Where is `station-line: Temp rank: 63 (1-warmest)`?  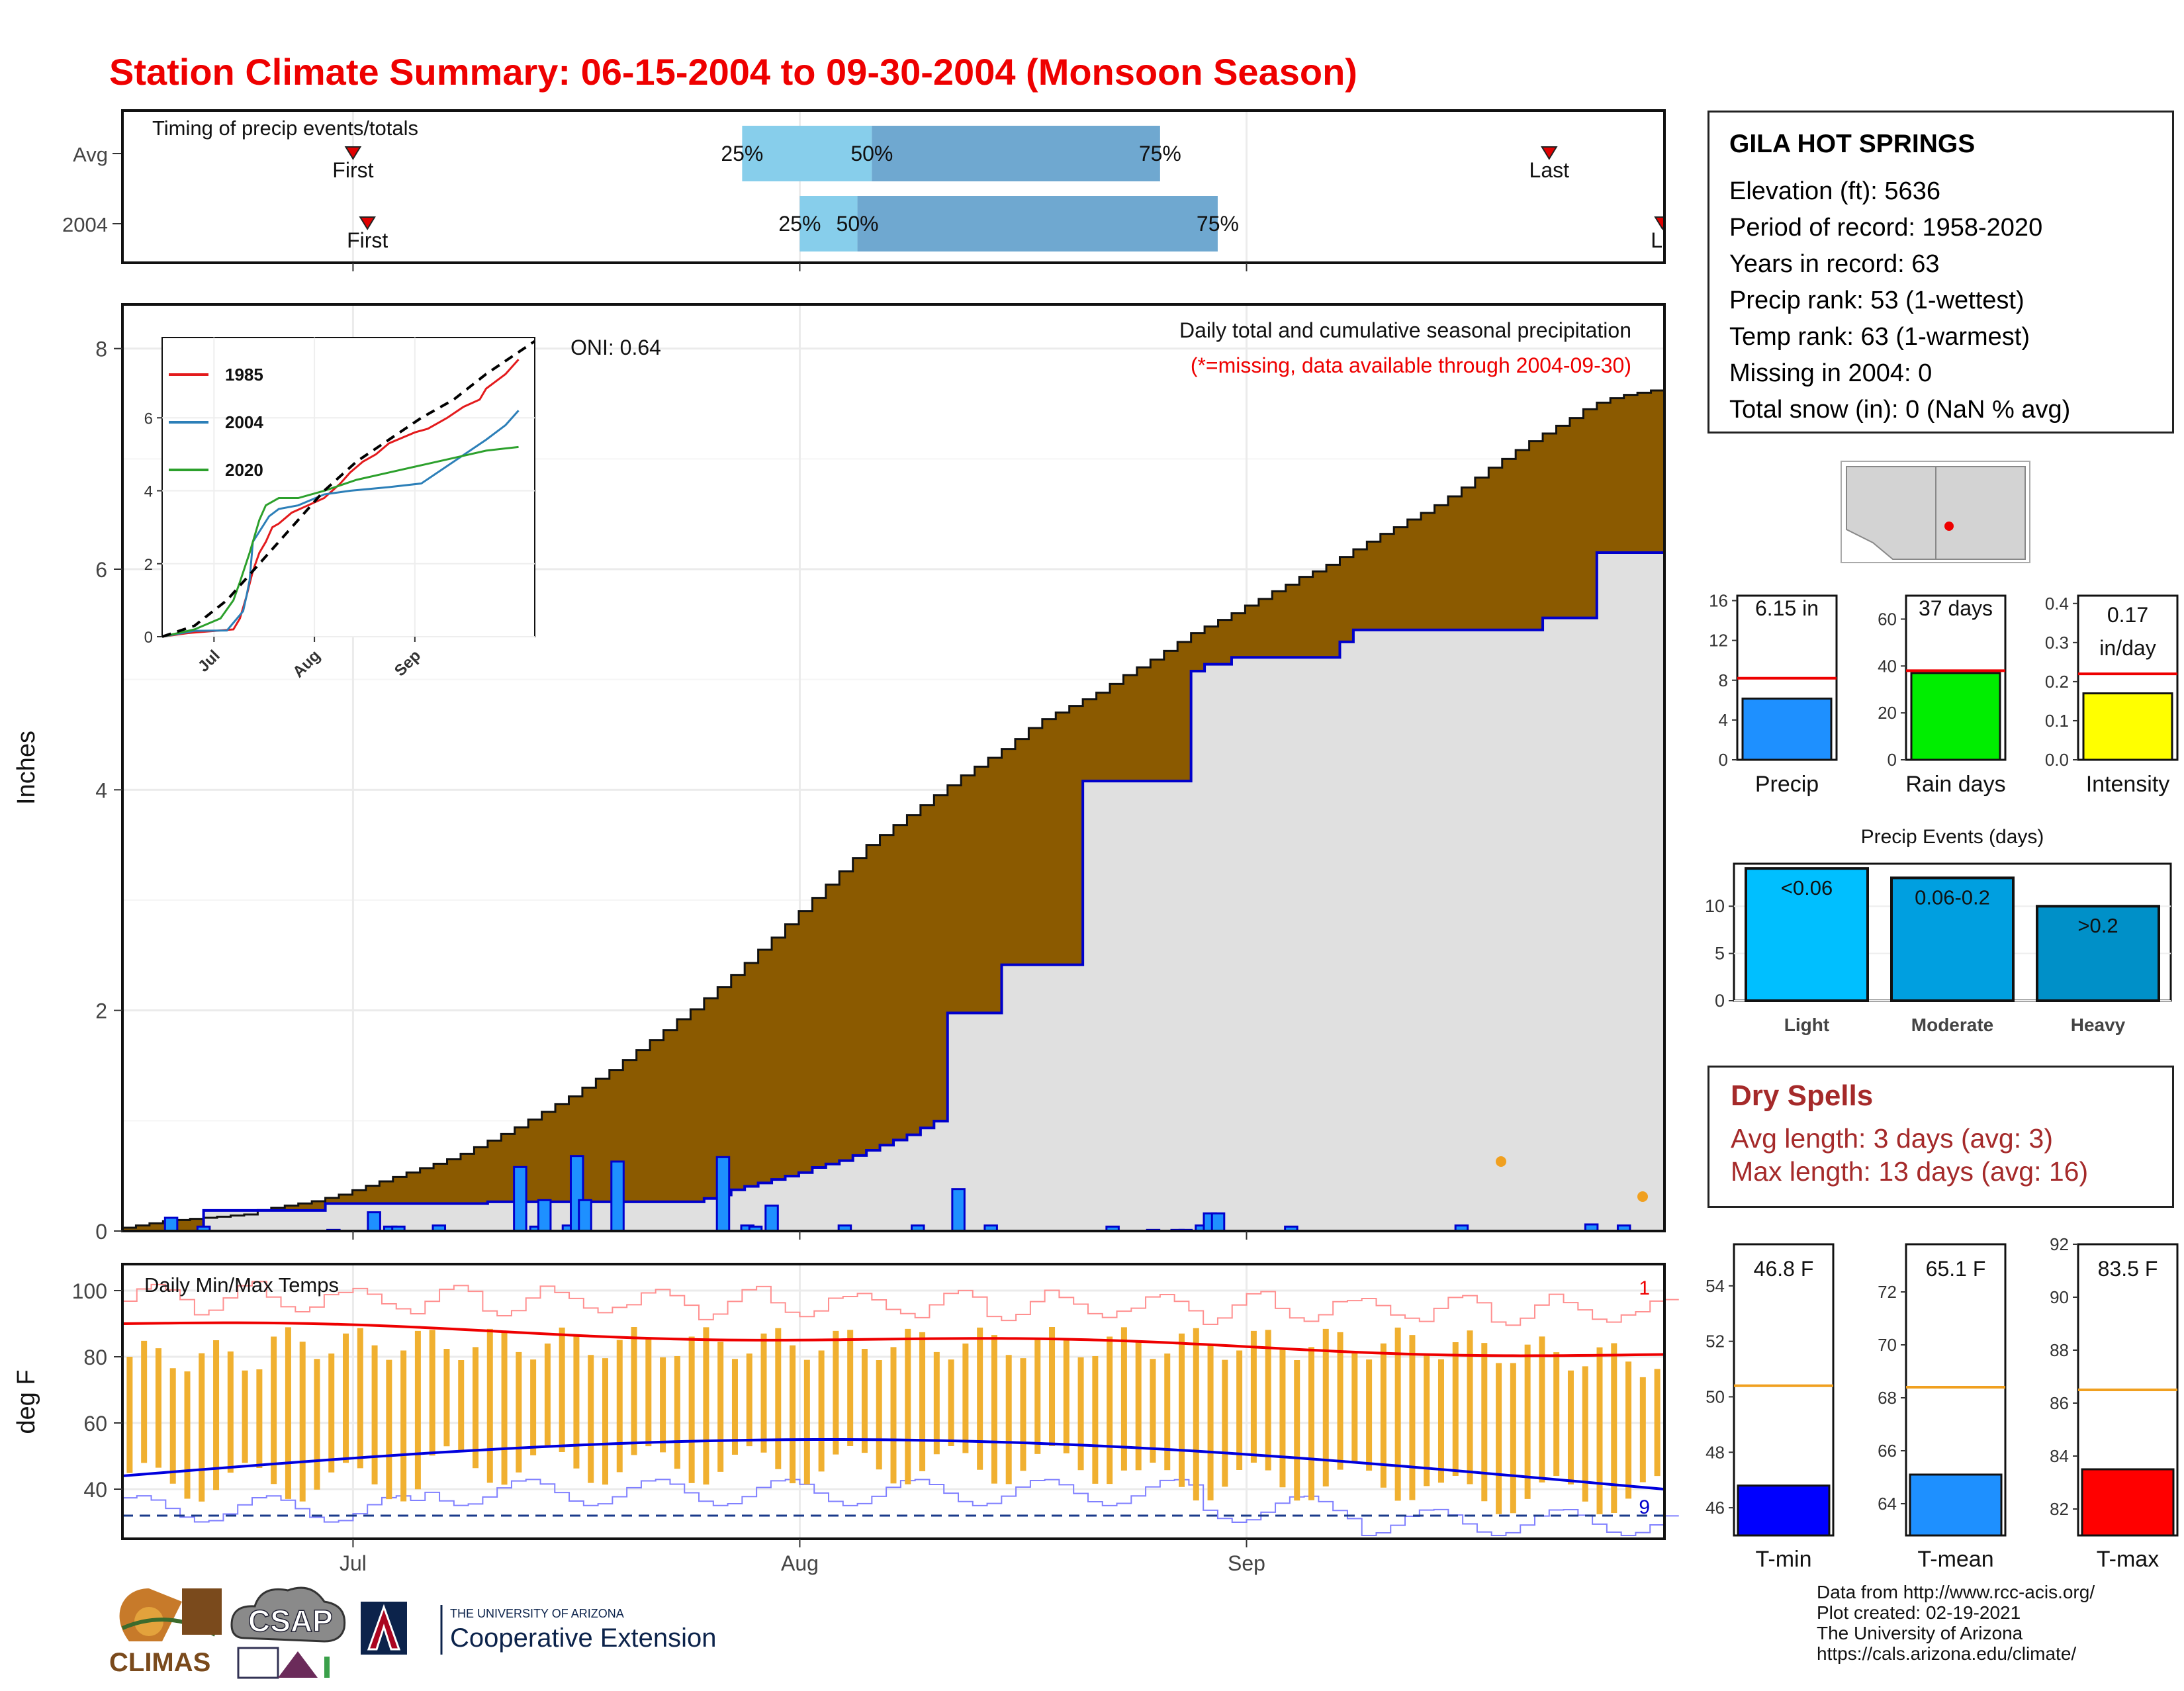
station-line: Temp rank: 63 (1-warmest) is located at coordinates (1880, 337).